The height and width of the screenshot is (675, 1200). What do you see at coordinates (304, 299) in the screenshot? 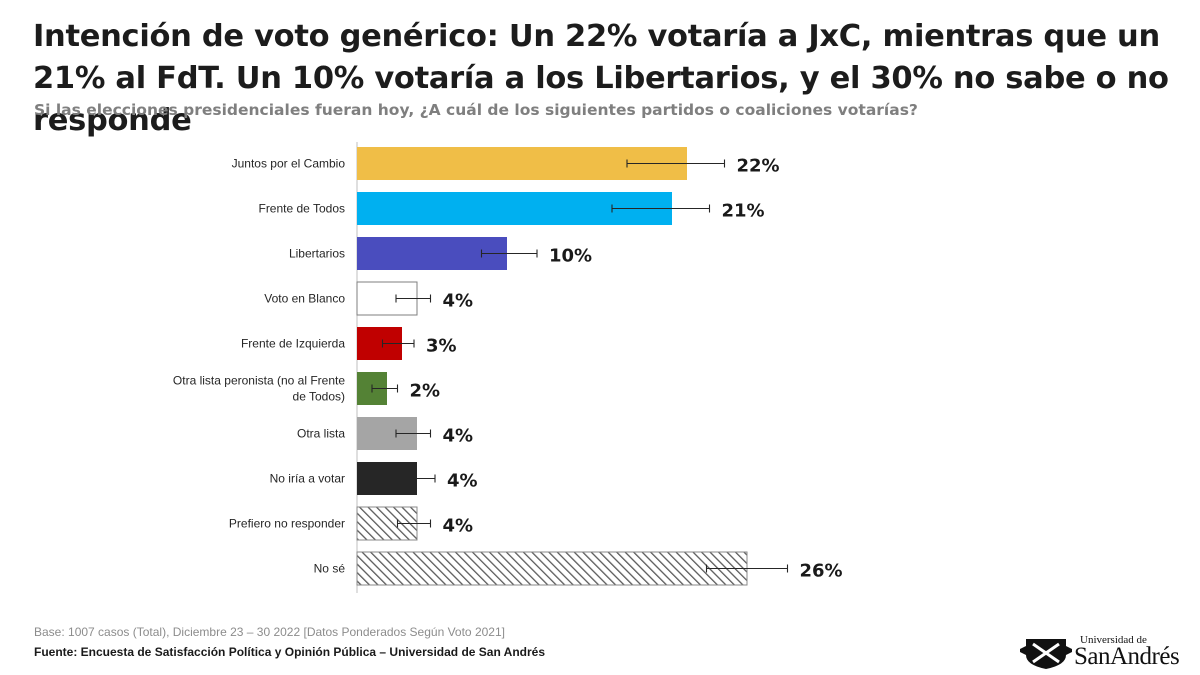
I see `category-label-voto-en-blanco: Voto en Blanco` at bounding box center [304, 299].